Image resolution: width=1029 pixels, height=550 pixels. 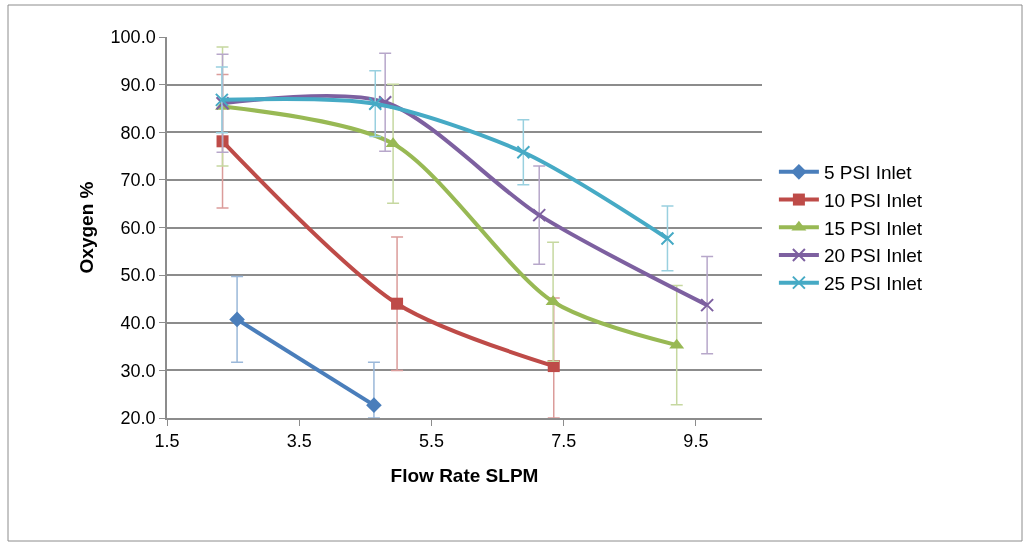 What do you see at coordinates (133, 37) in the screenshot?
I see `y-tick-label: 100.0` at bounding box center [133, 37].